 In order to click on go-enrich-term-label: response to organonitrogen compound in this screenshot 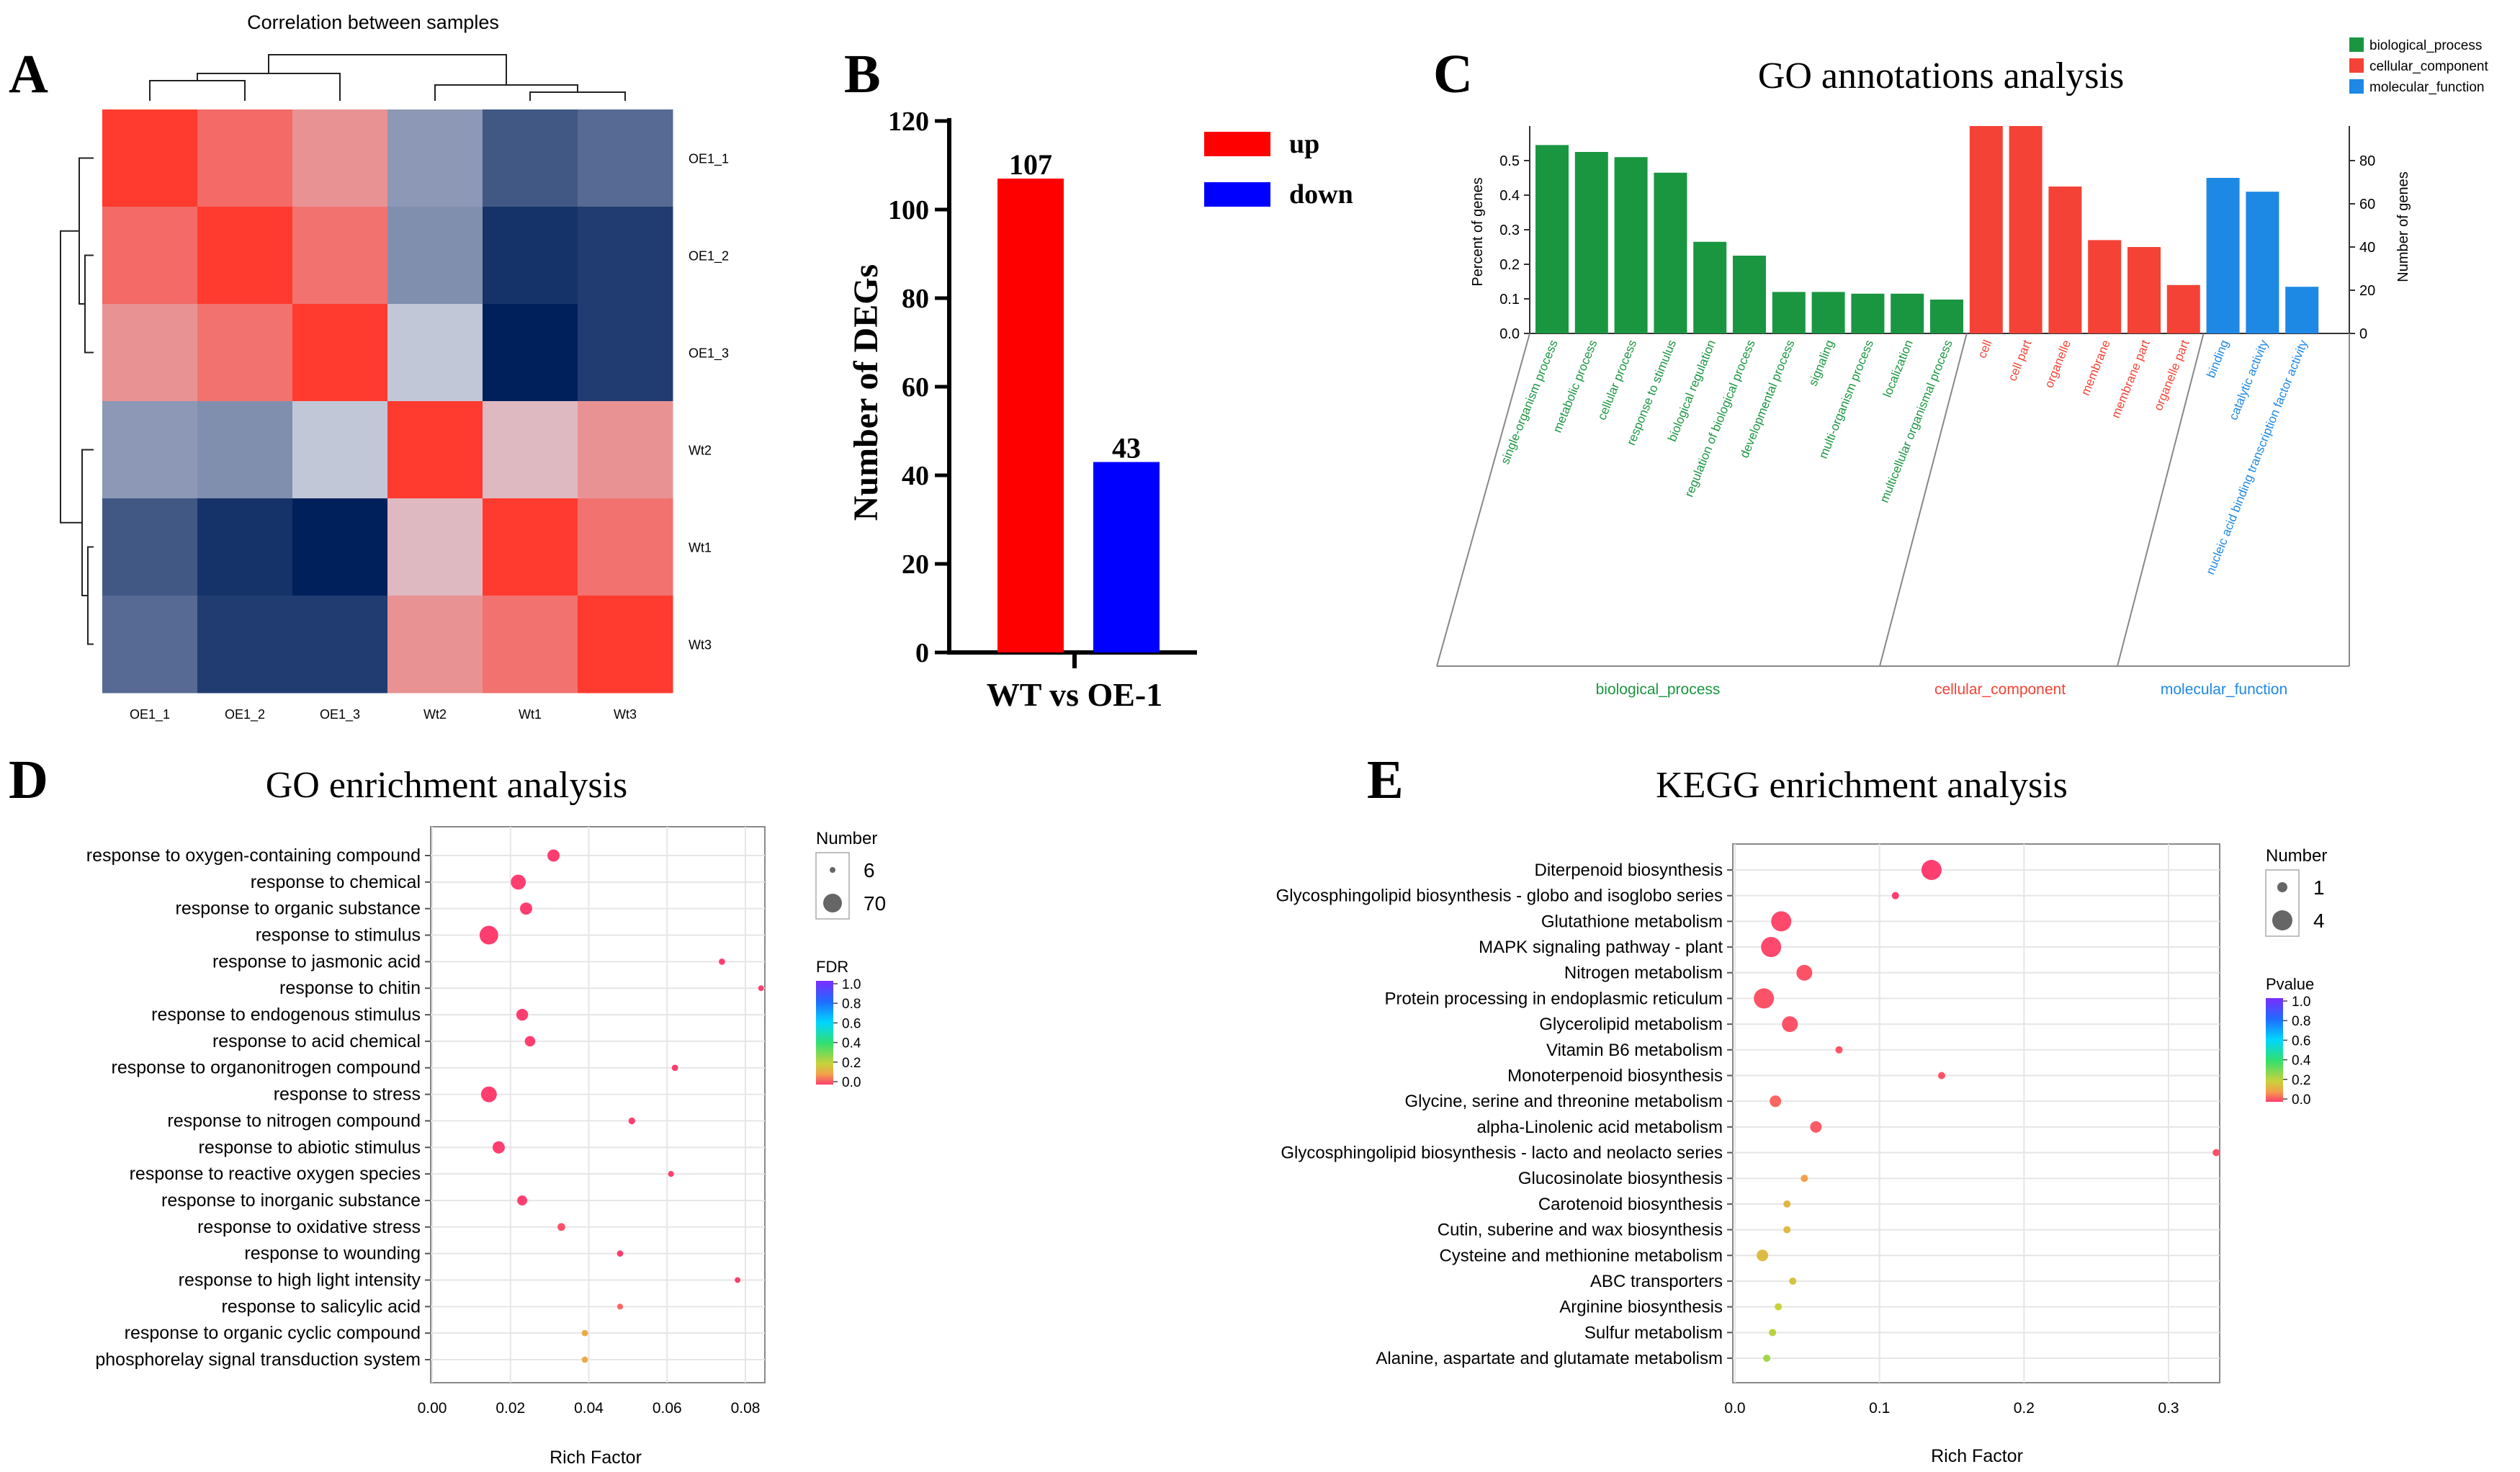, I will do `click(266, 1068)`.